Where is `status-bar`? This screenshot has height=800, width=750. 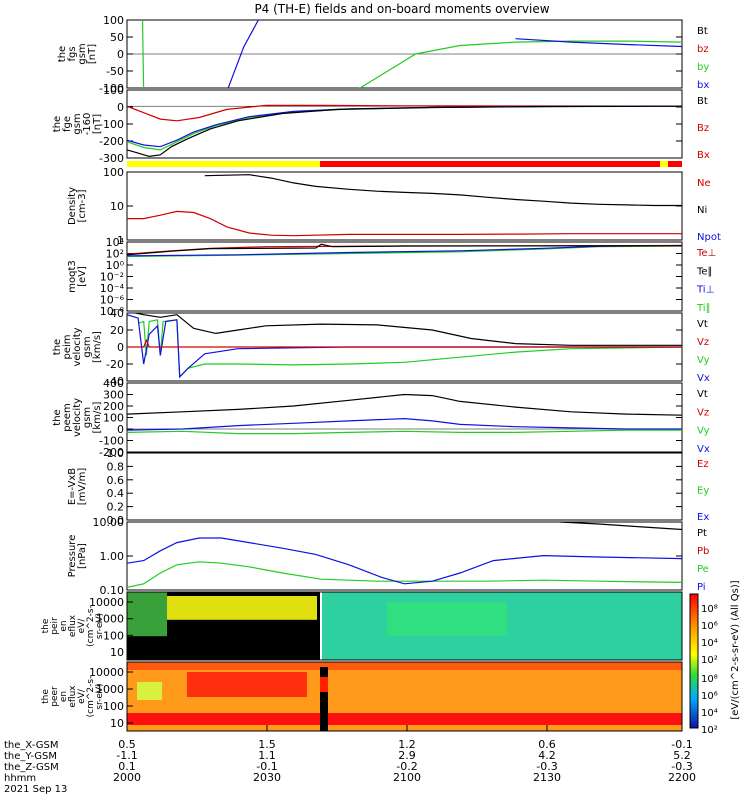
status-bar is located at coordinates (404, 164).